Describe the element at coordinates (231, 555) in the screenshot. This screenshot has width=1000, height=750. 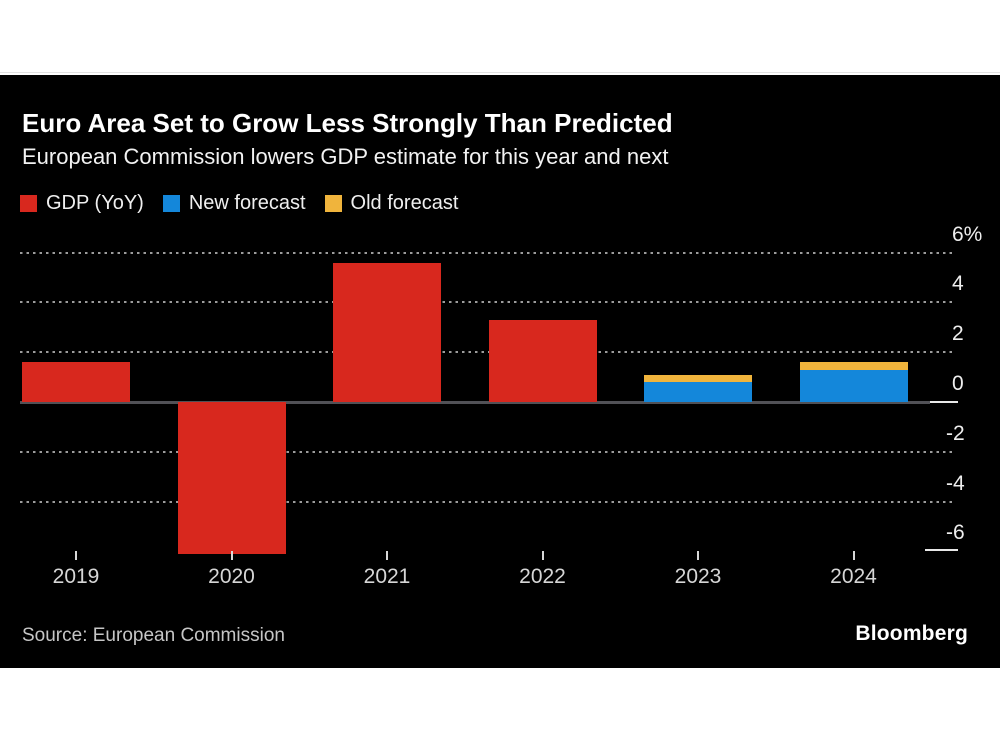
I see `x-tick-2020` at that location.